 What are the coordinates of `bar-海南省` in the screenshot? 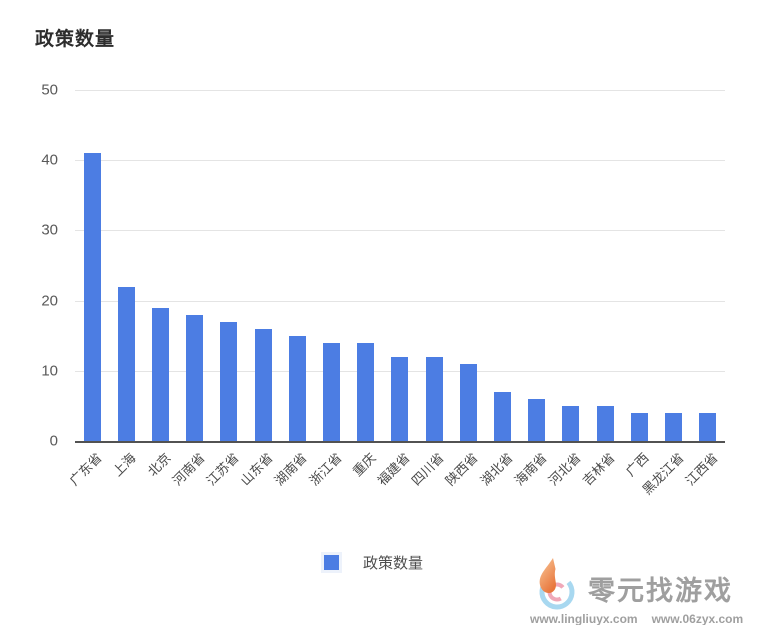 It's located at (537, 419).